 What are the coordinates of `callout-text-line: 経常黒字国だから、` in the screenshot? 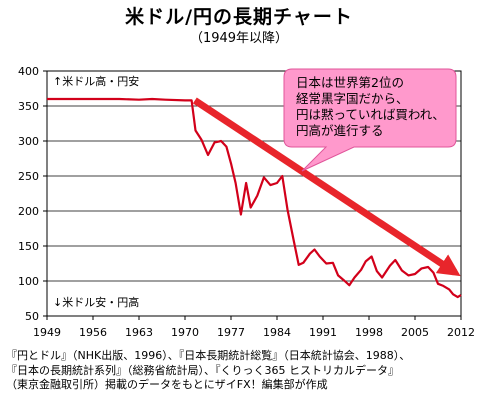 It's located at (352, 98).